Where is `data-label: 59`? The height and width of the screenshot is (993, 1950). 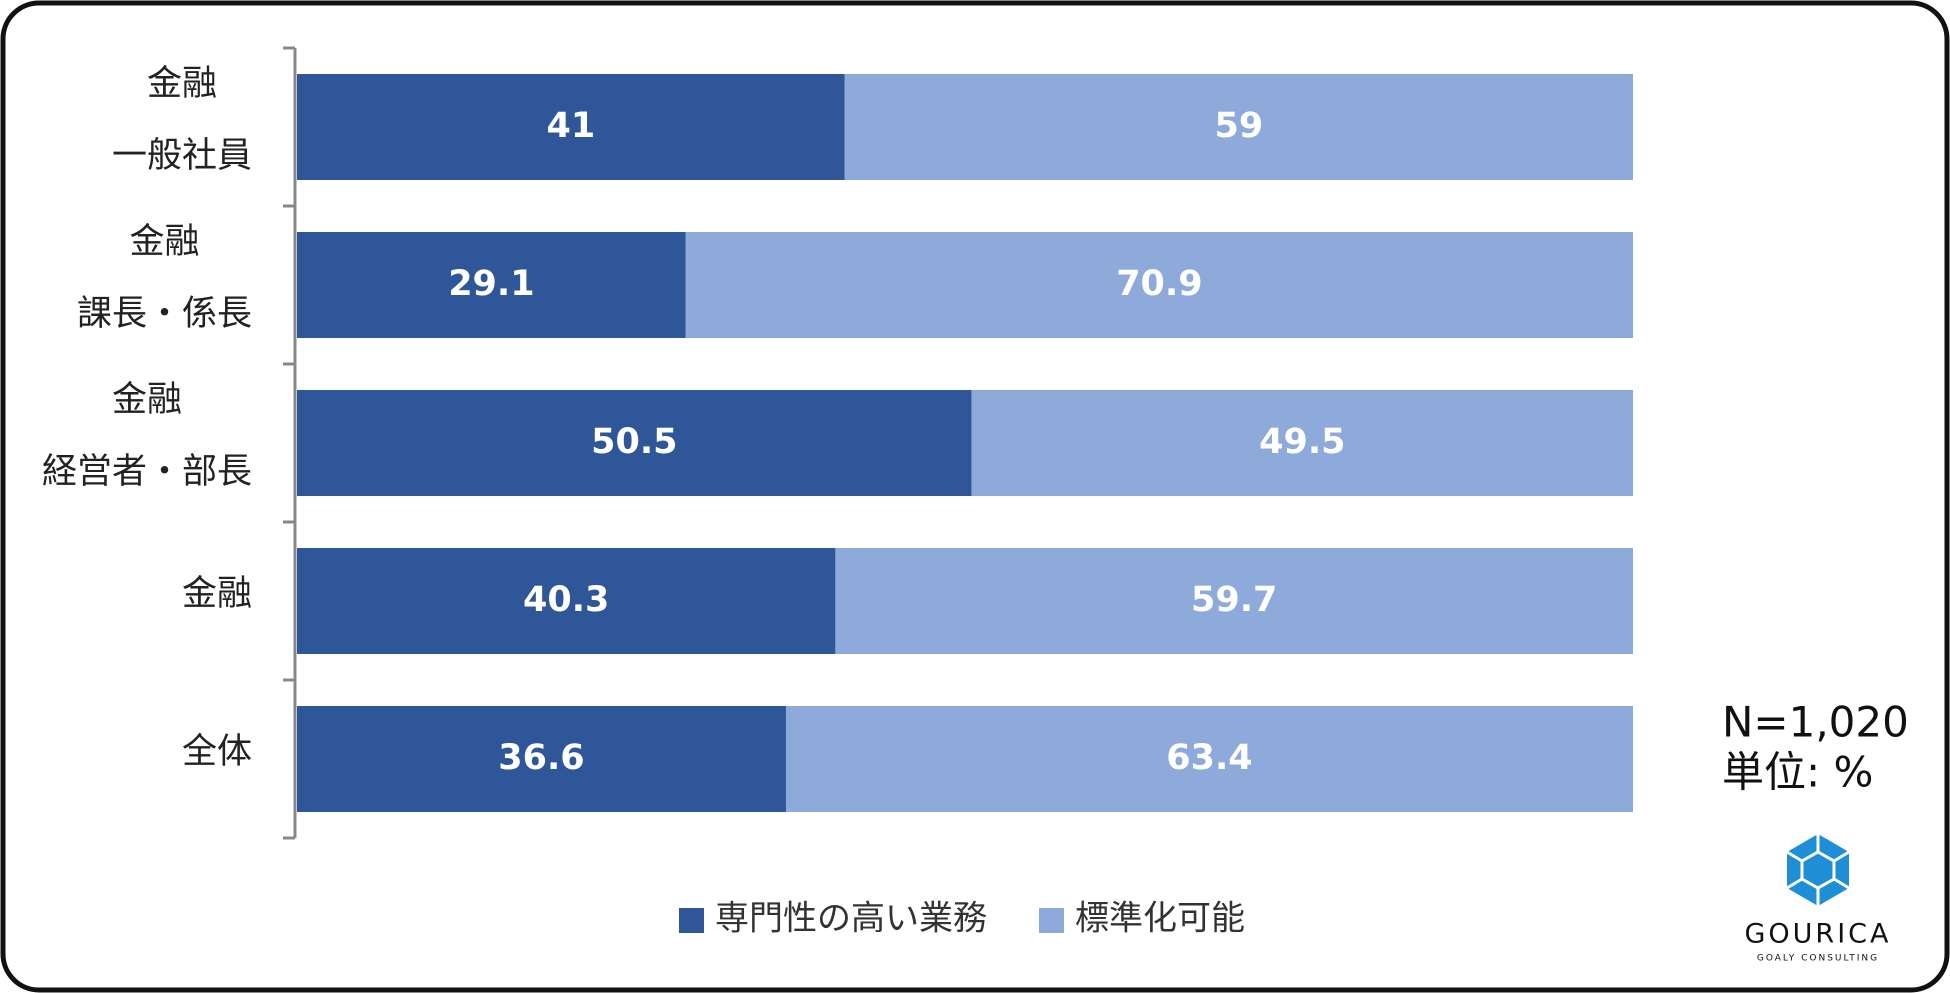 data-label: 59 is located at coordinates (1239, 126).